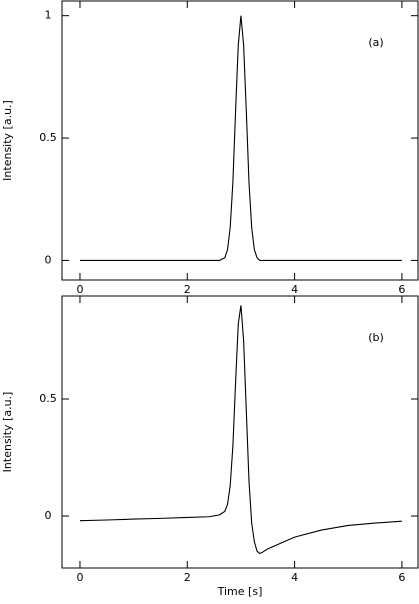 This screenshot has width=419, height=604. Describe the element at coordinates (240, 591) in the screenshot. I see `x-axis-label: Time [s]` at that location.